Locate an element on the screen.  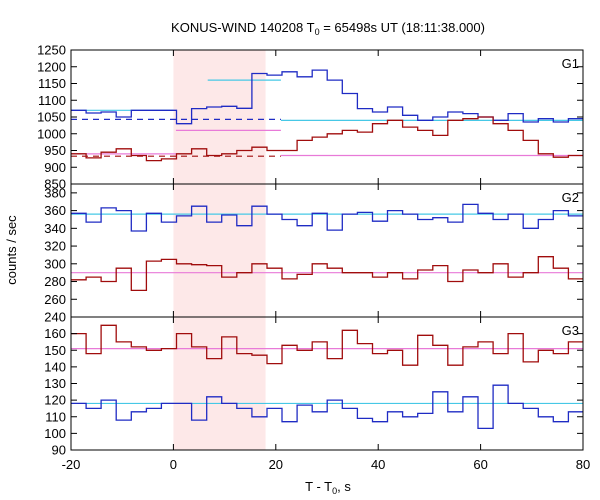
title-subscript: 0 is located at coordinates (317, 32).